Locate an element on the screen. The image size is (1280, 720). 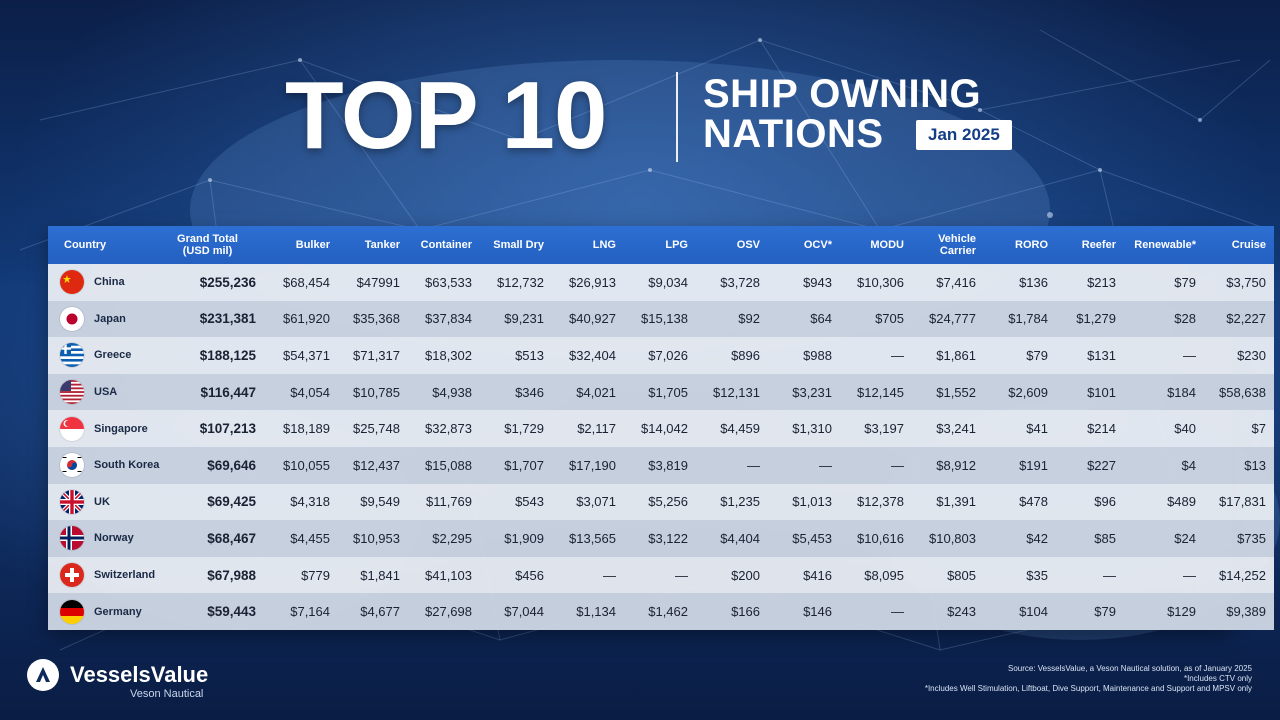
value-cell: $15,138 is located at coordinates (664, 319).